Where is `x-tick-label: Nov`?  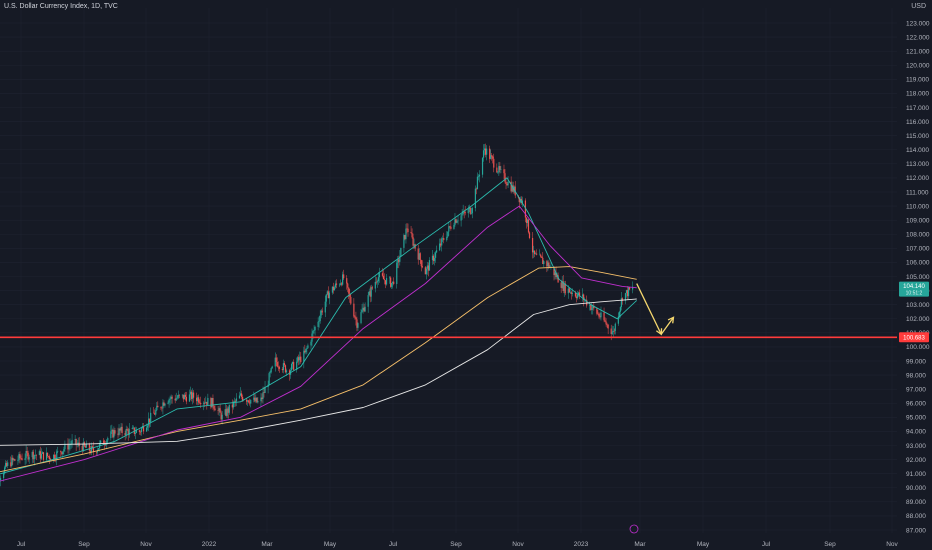 x-tick-label: Nov is located at coordinates (518, 544).